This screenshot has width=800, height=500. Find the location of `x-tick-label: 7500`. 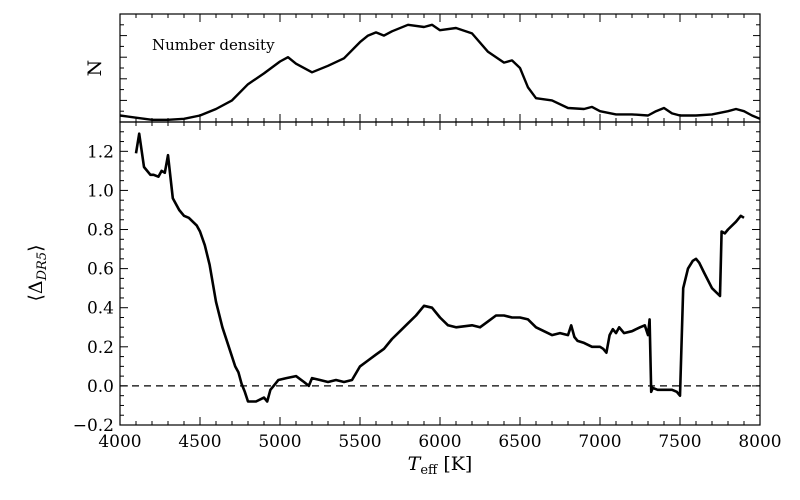

x-tick-label: 7500 is located at coordinates (679, 442).